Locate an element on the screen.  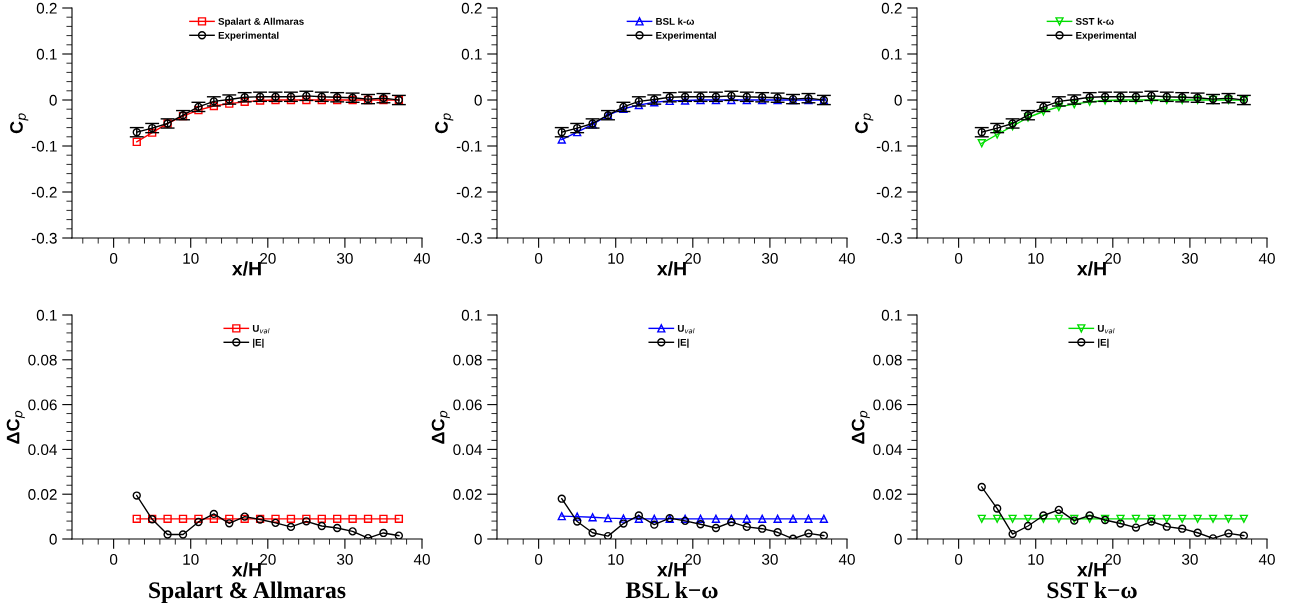
legend-label: Experimental is located at coordinates (686, 36).